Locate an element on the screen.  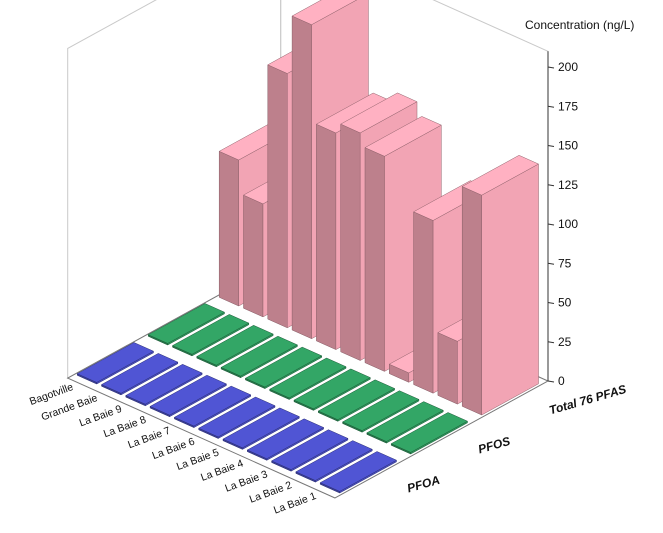
z-tick-label: 125 is located at coordinates (568, 185).